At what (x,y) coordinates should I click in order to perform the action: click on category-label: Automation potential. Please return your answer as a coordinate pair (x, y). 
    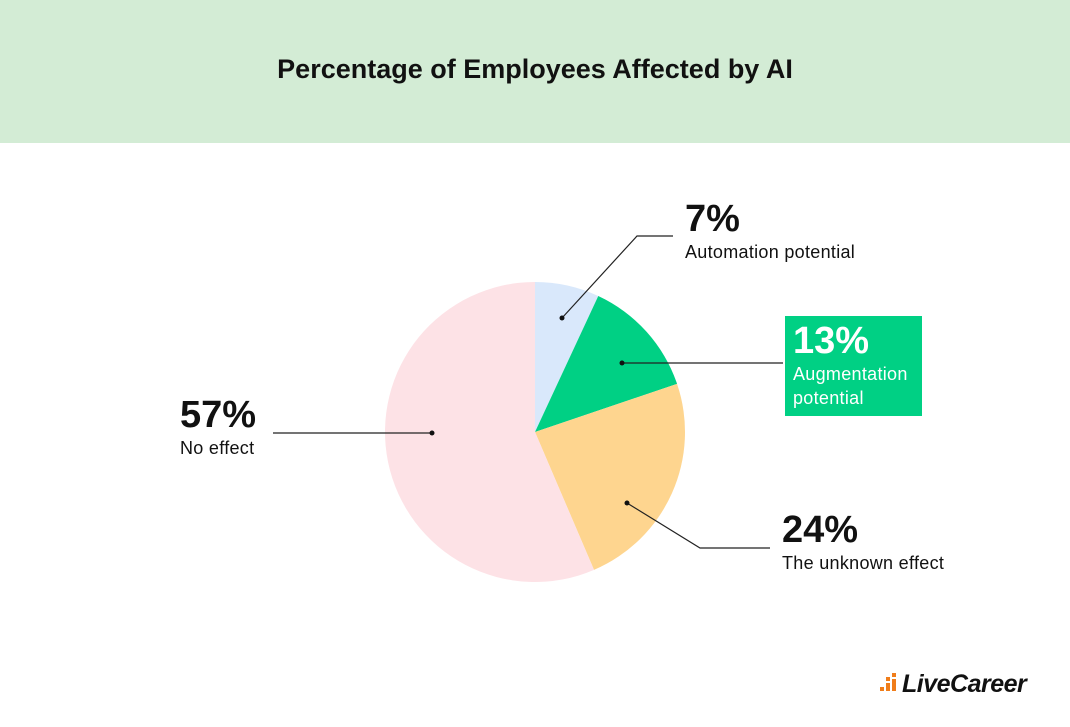
    Looking at the image, I should click on (770, 252).